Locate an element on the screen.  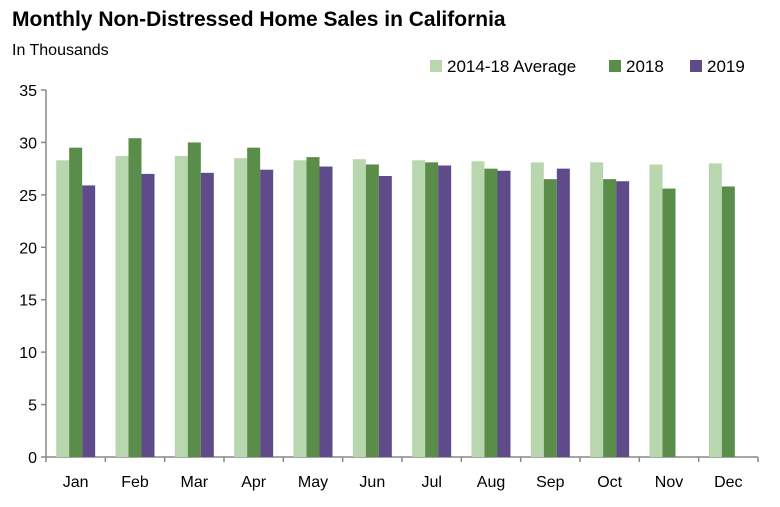
bar-2019-feb is located at coordinates (148, 315).